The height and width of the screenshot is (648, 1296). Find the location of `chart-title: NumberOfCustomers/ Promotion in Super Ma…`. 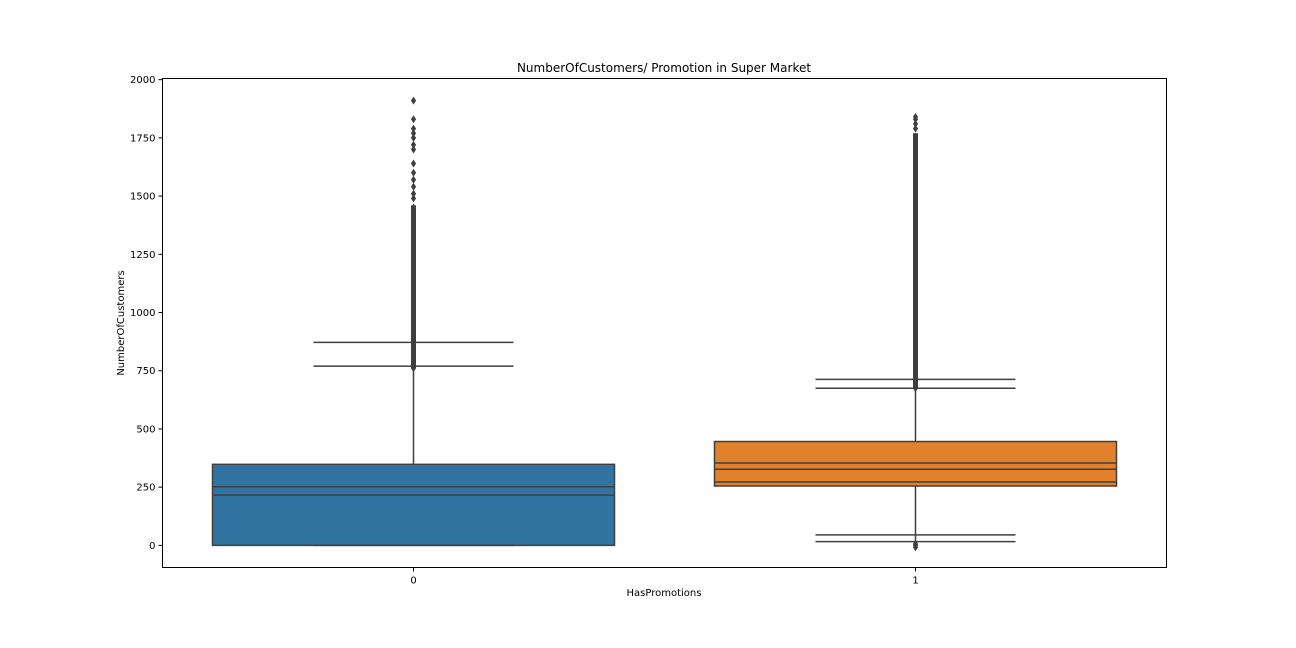

chart-title: NumberOfCustomers/ Promotion in Super Ma… is located at coordinates (664, 68).